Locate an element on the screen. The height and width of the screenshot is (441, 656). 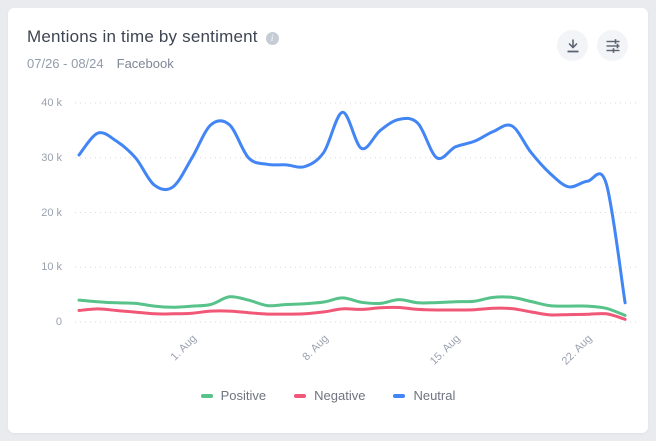
source-label: Facebook is located at coordinates (145, 63).